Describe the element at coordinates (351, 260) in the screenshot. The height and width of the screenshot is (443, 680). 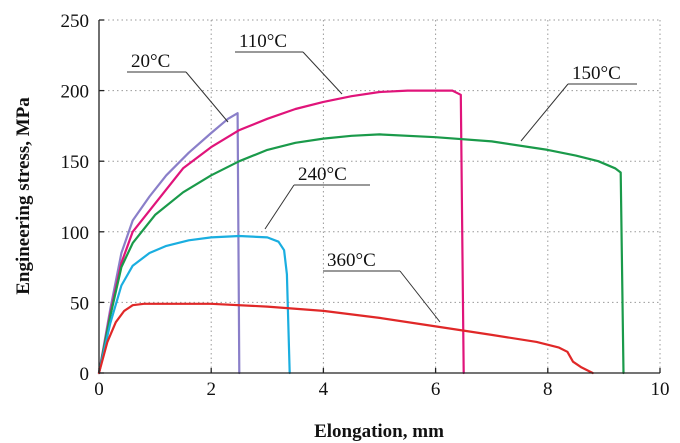
I see `series-label: 360°C` at that location.